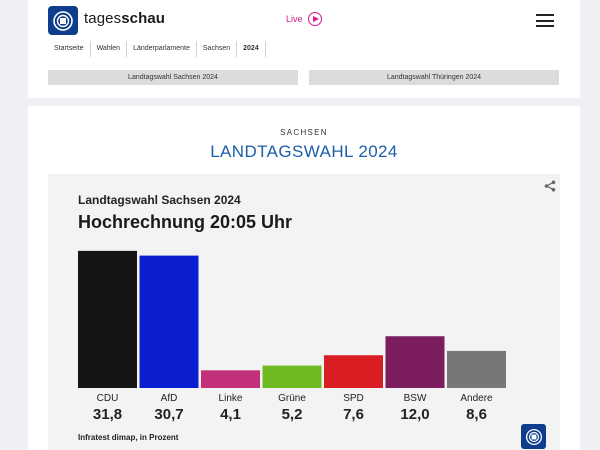  Describe the element at coordinates (476, 398) in the screenshot. I see `bar-category-label: Andere` at that location.